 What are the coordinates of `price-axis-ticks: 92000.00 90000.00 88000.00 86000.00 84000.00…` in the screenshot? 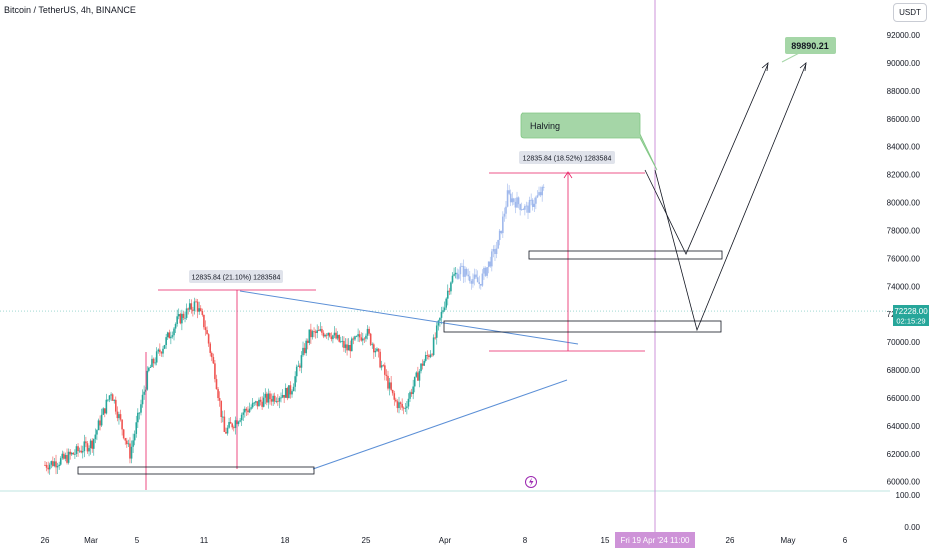 It's located at (904, 281).